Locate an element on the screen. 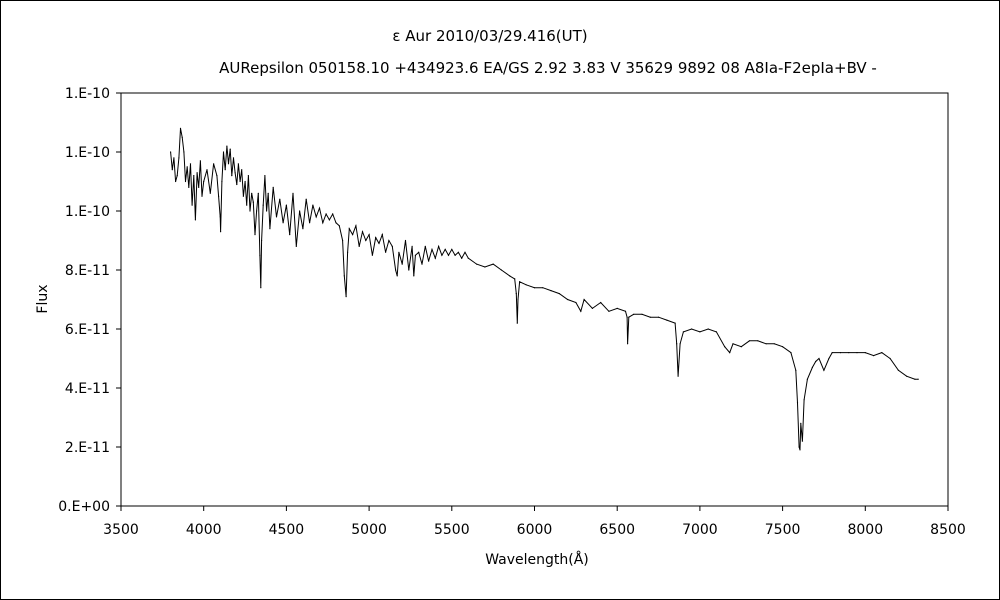 The width and height of the screenshot is (1000, 600). x-tick-label: 7000 is located at coordinates (700, 530).